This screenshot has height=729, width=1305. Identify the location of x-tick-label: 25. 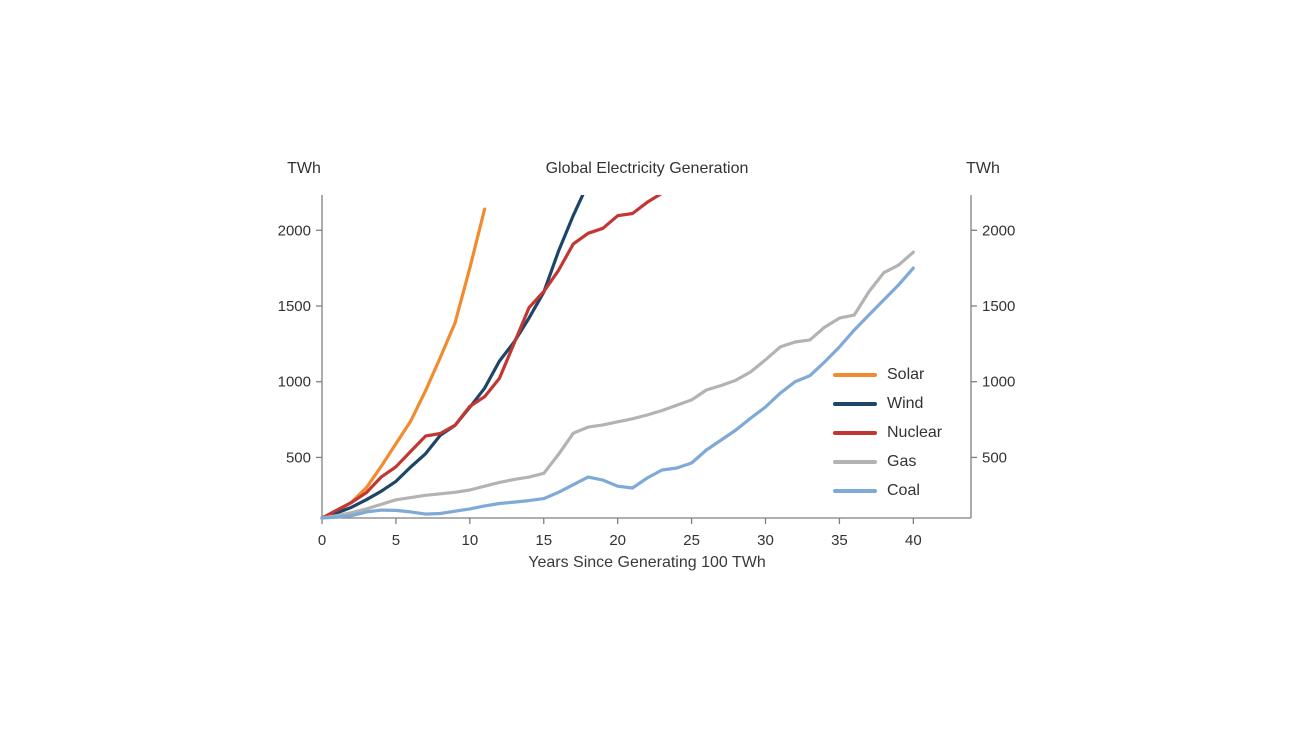
(691, 540).